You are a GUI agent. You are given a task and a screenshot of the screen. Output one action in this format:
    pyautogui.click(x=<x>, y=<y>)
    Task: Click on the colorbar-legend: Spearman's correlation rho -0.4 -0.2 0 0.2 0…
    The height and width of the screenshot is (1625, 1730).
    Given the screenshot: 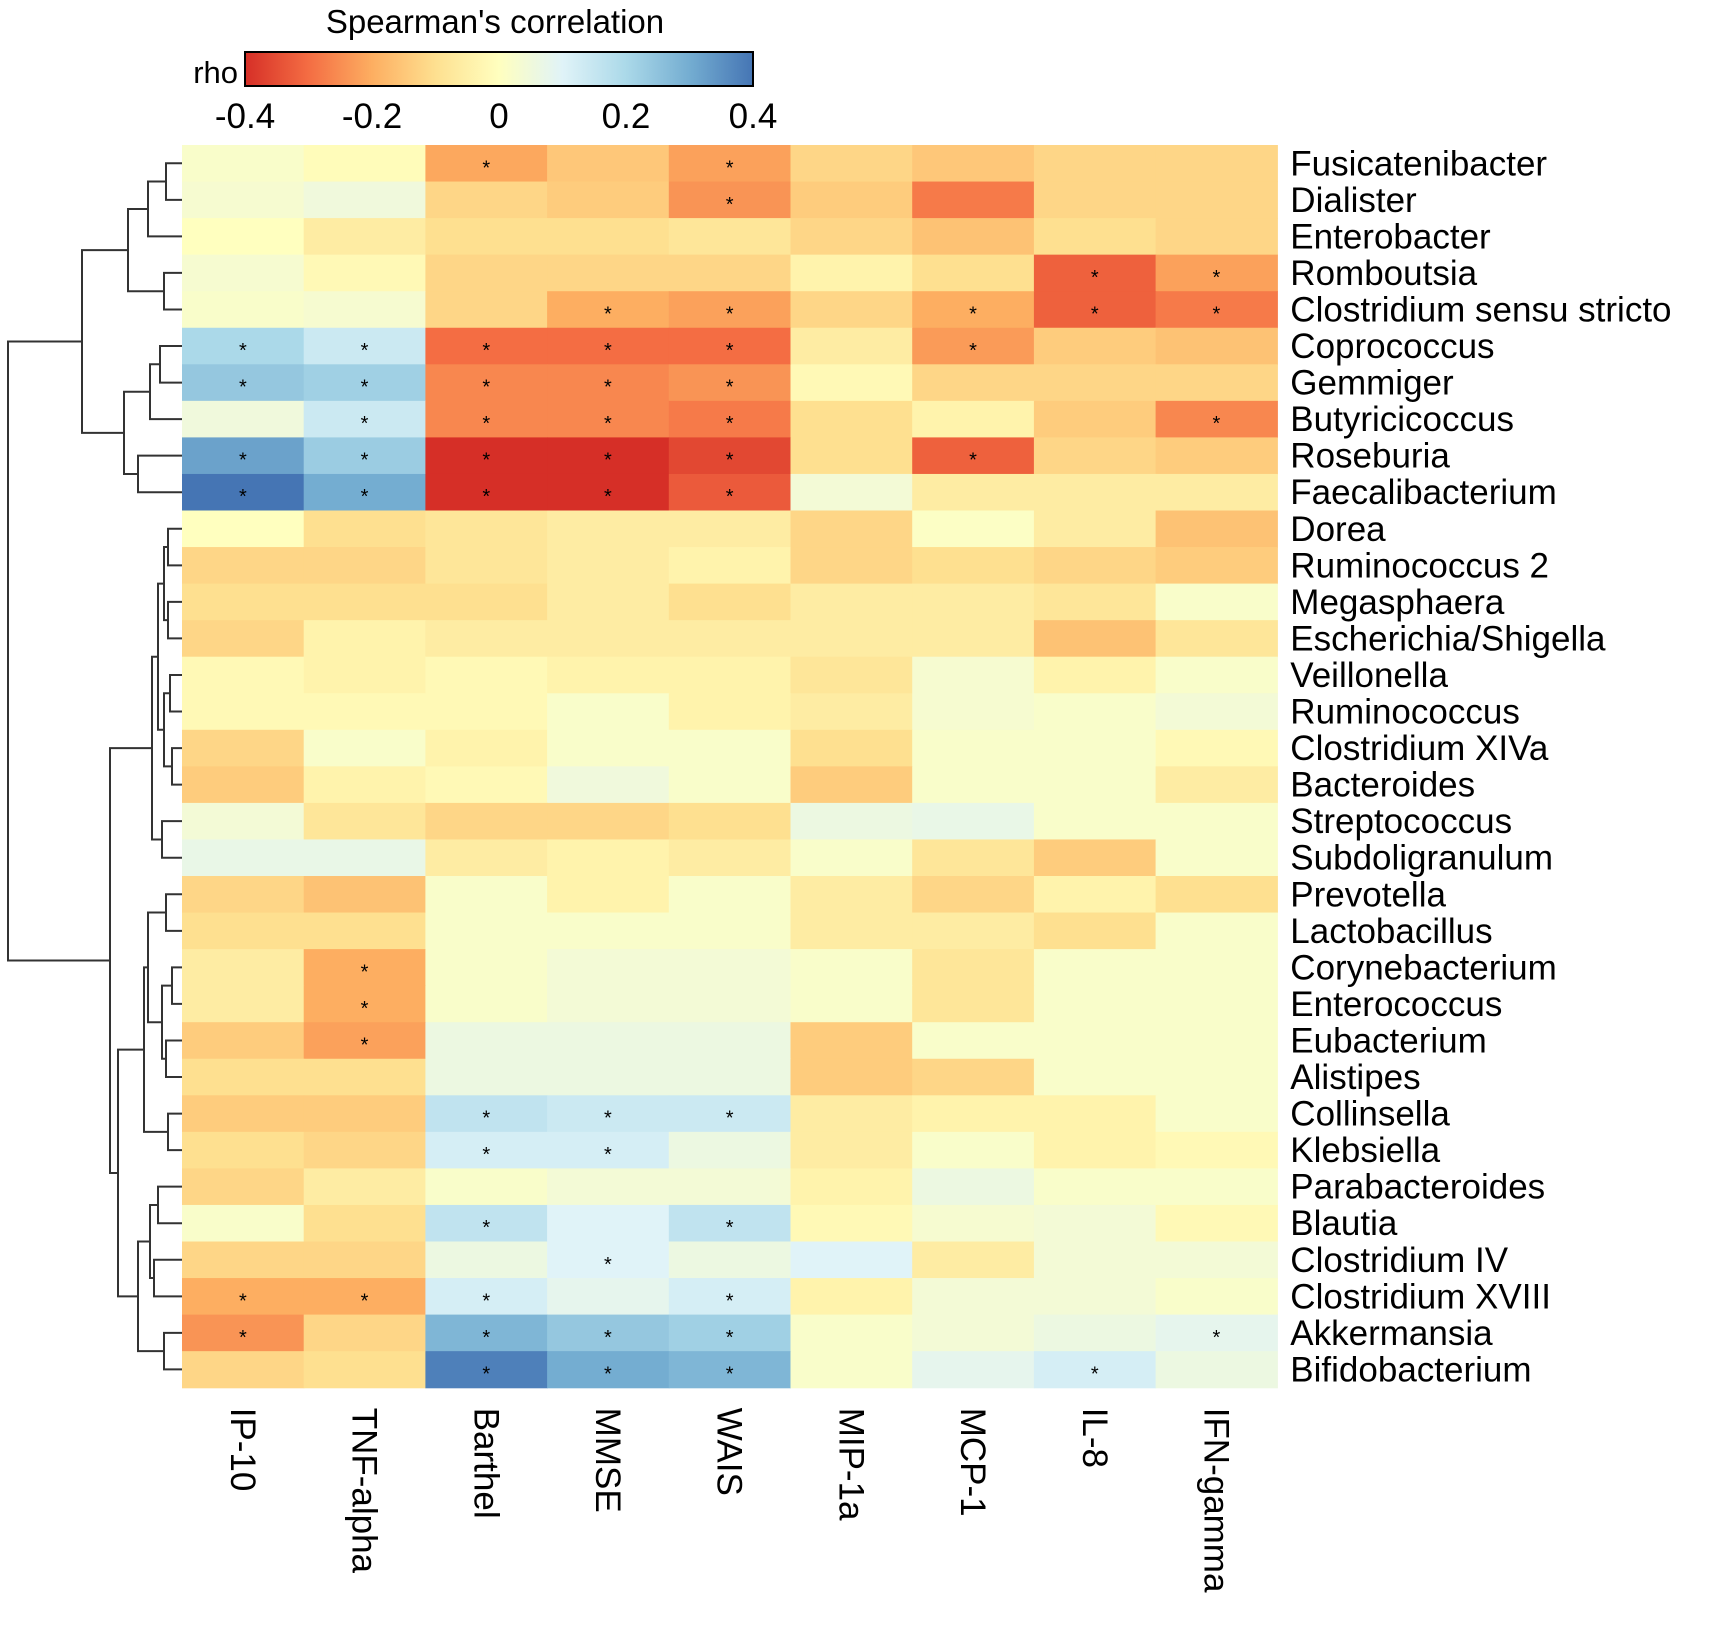 What is the action you would take?
    pyautogui.click(x=485, y=69)
    